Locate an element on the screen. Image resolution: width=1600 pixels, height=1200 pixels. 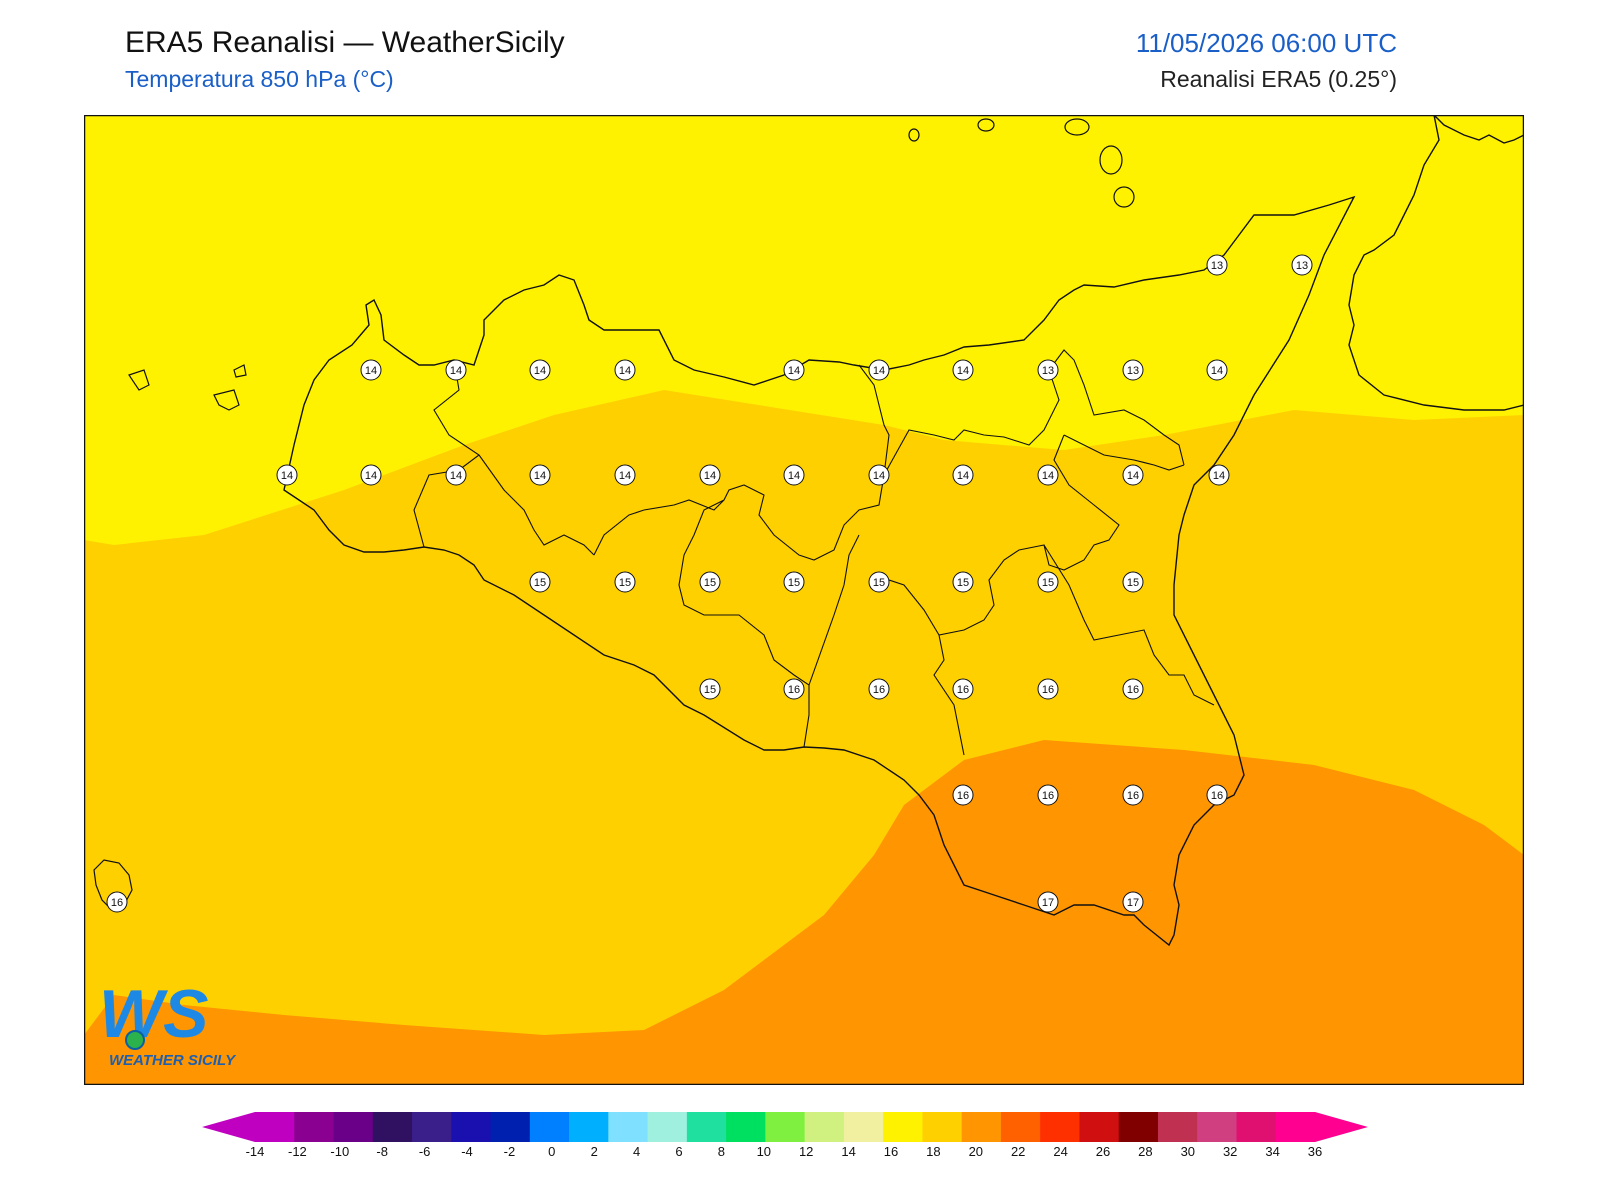
logo-globe-icon is located at coordinates (135, 1040).